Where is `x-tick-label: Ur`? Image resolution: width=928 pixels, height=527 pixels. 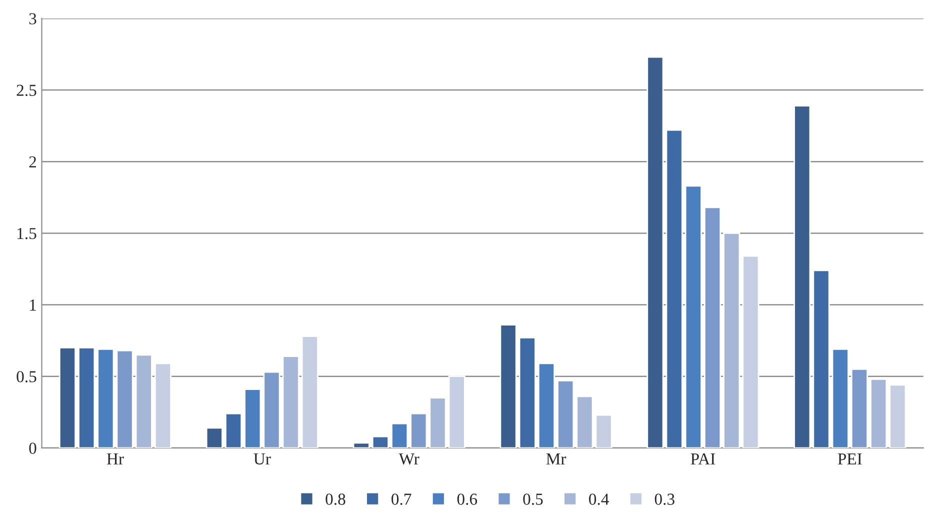
x-tick-label: Ur is located at coordinates (262, 459).